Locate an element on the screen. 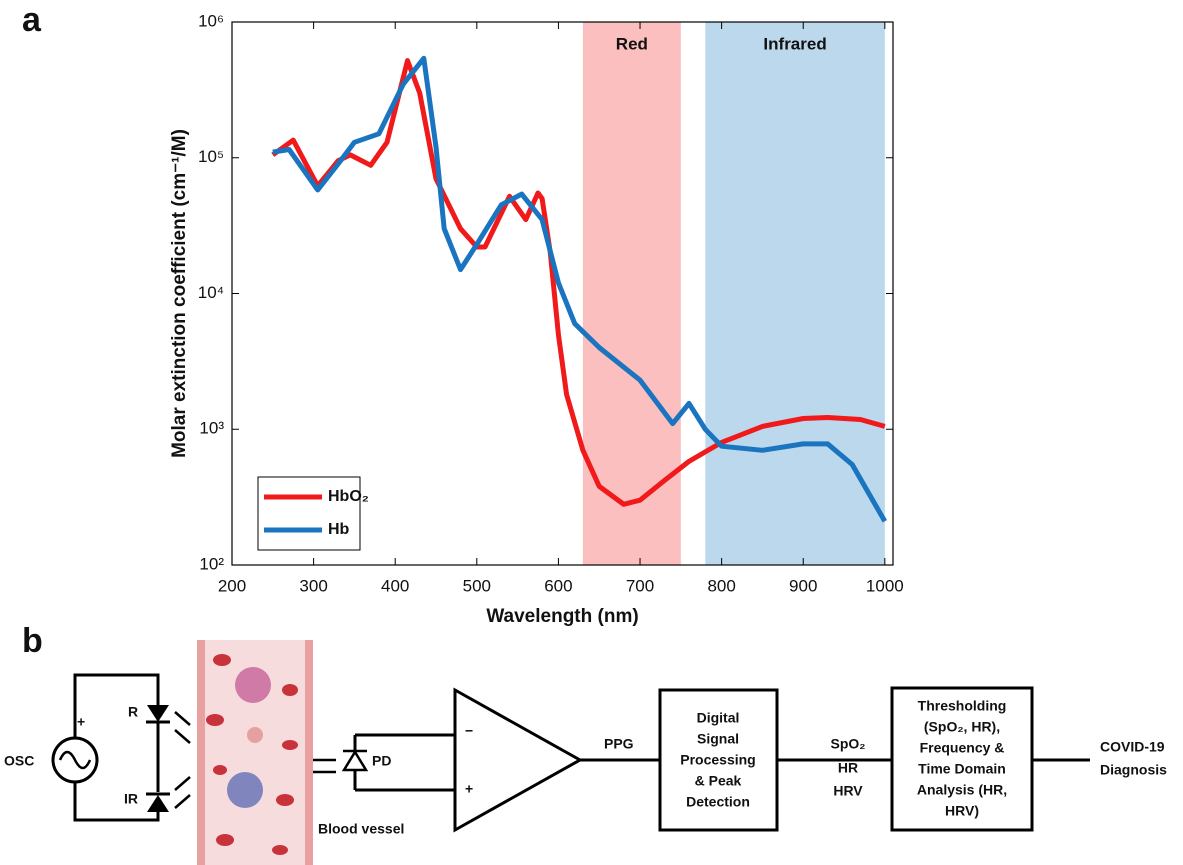 Image resolution: width=1183 pixels, height=865 pixels. y-tick-label: 10⁴ is located at coordinates (211, 292).